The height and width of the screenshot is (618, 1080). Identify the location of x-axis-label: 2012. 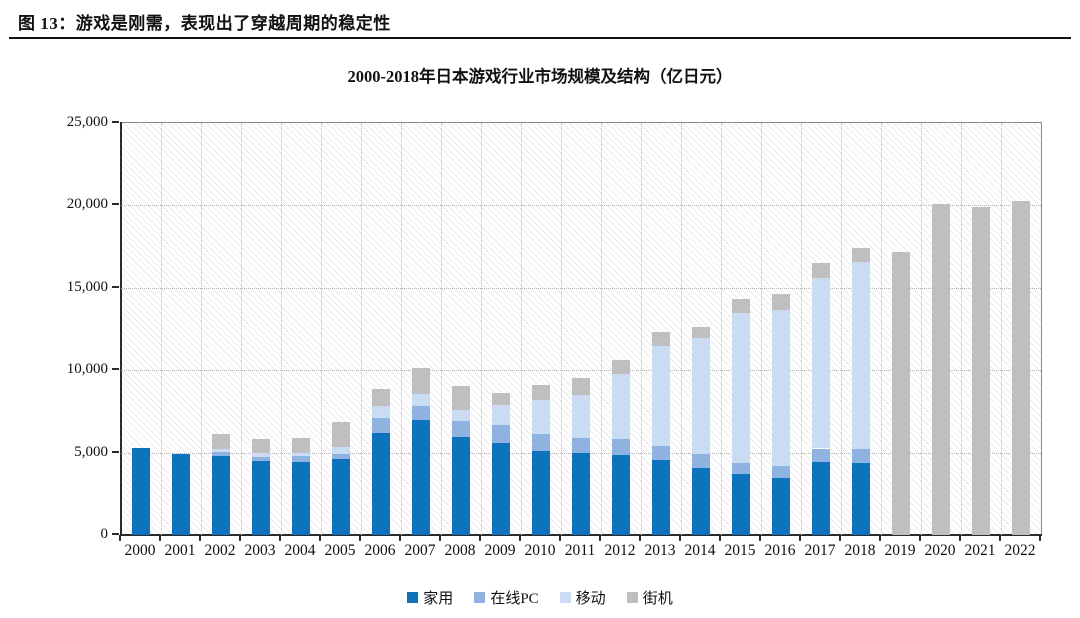
(620, 550).